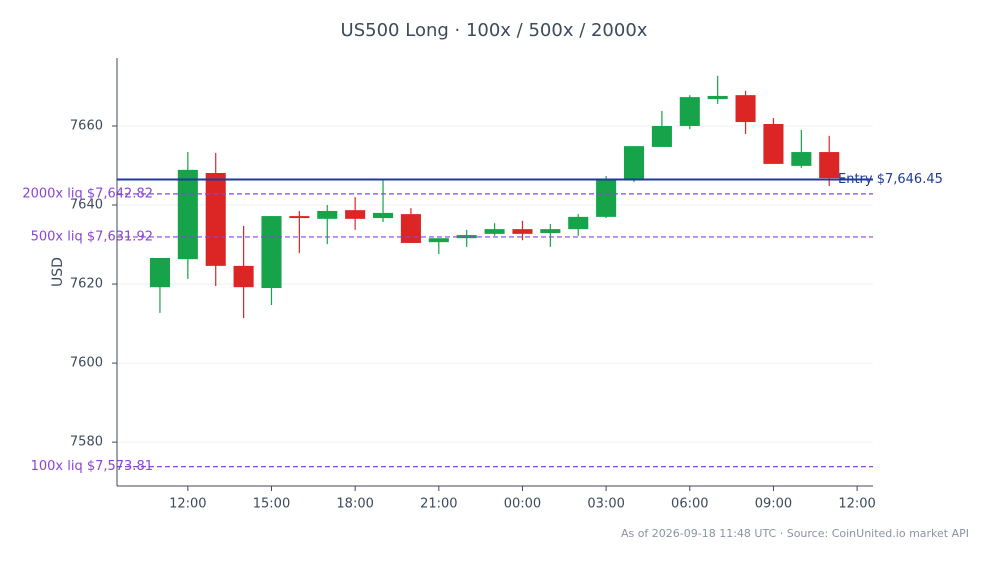 This screenshot has width=993, height=564. Describe the element at coordinates (689, 504) in the screenshot. I see `x-tick-label: 06:00` at that location.